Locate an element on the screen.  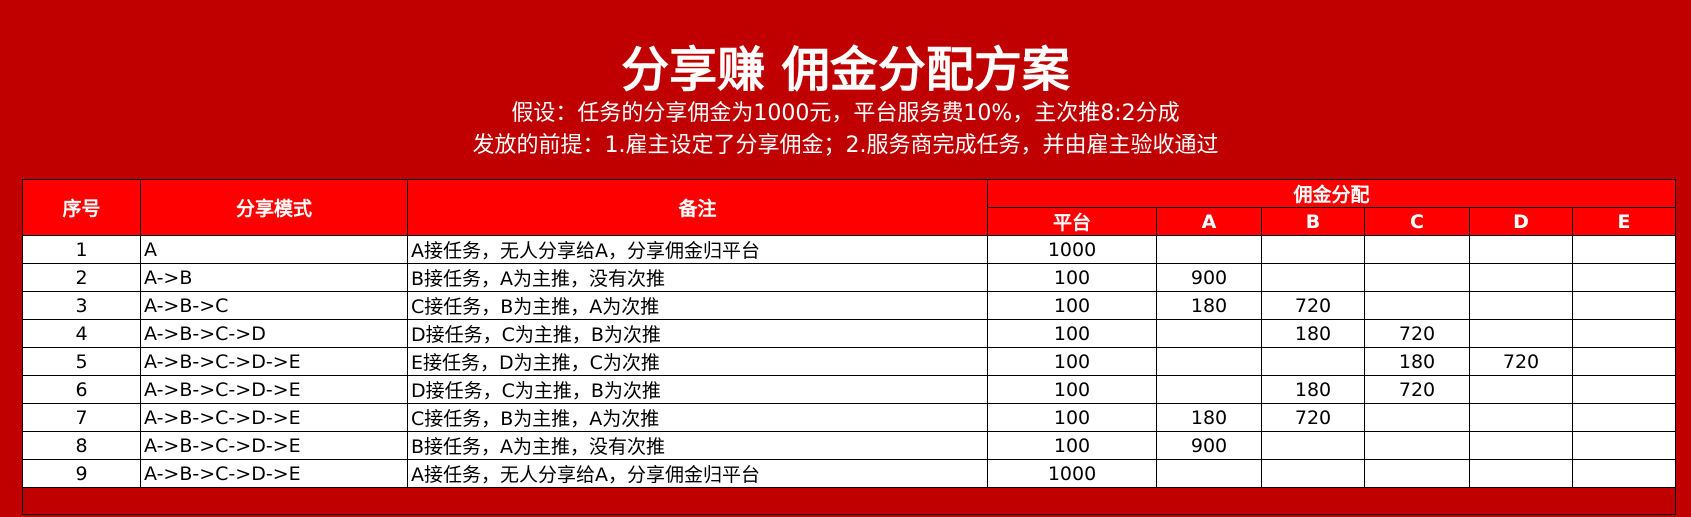
table-row: 1 A A接任务，无人分享给A，分享佣金归平台 1000 is located at coordinates (849, 249).